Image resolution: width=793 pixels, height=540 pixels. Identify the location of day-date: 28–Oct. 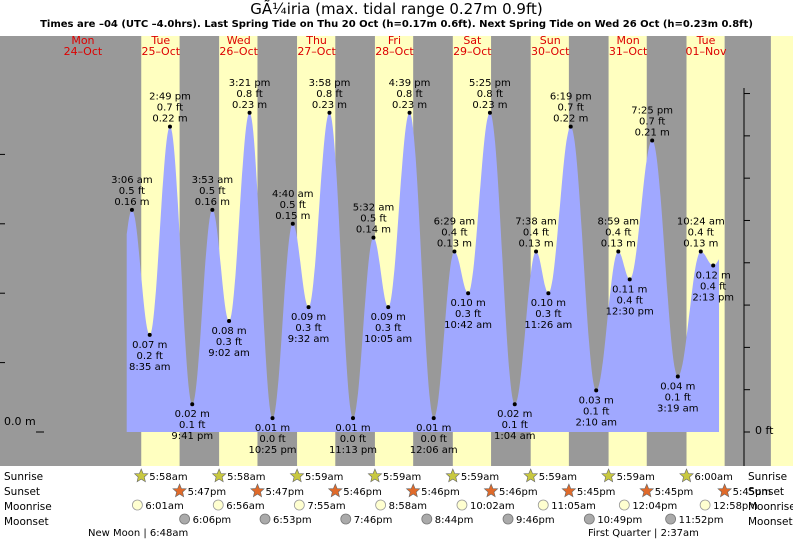
(394, 51).